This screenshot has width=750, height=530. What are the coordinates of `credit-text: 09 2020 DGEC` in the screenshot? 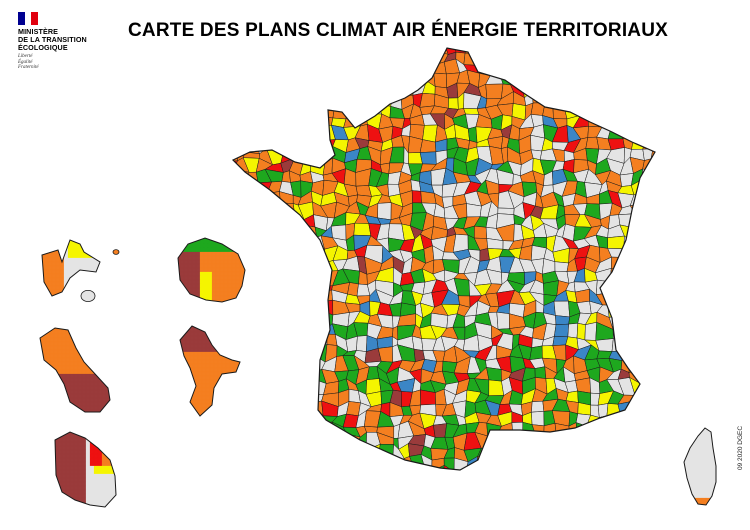 It's located at (740, 447).